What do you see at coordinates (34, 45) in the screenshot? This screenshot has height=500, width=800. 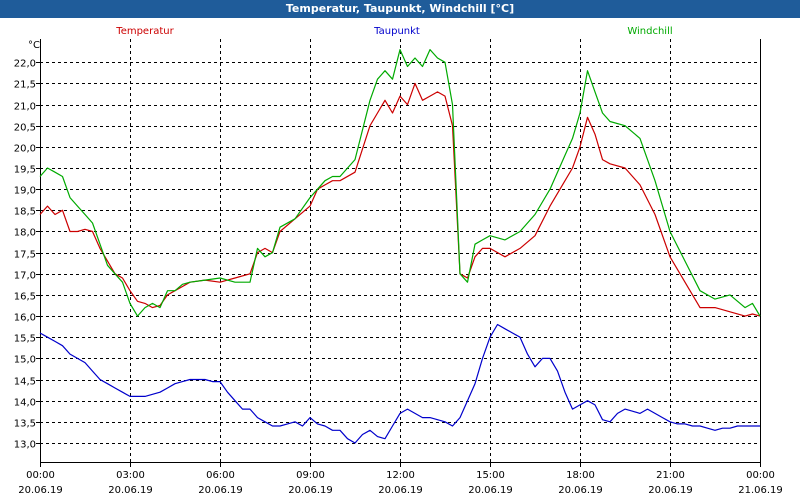 I see `y-unit-label: °C` at bounding box center [34, 45].